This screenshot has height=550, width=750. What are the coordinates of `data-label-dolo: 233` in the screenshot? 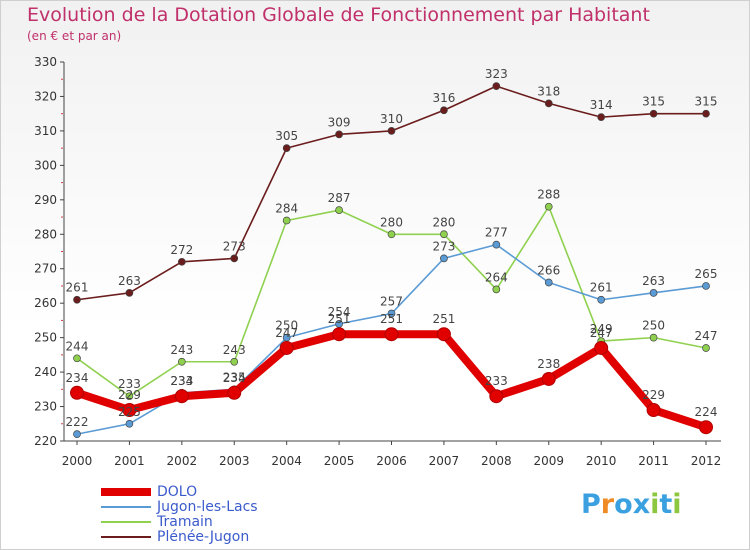 It's located at (496, 381).